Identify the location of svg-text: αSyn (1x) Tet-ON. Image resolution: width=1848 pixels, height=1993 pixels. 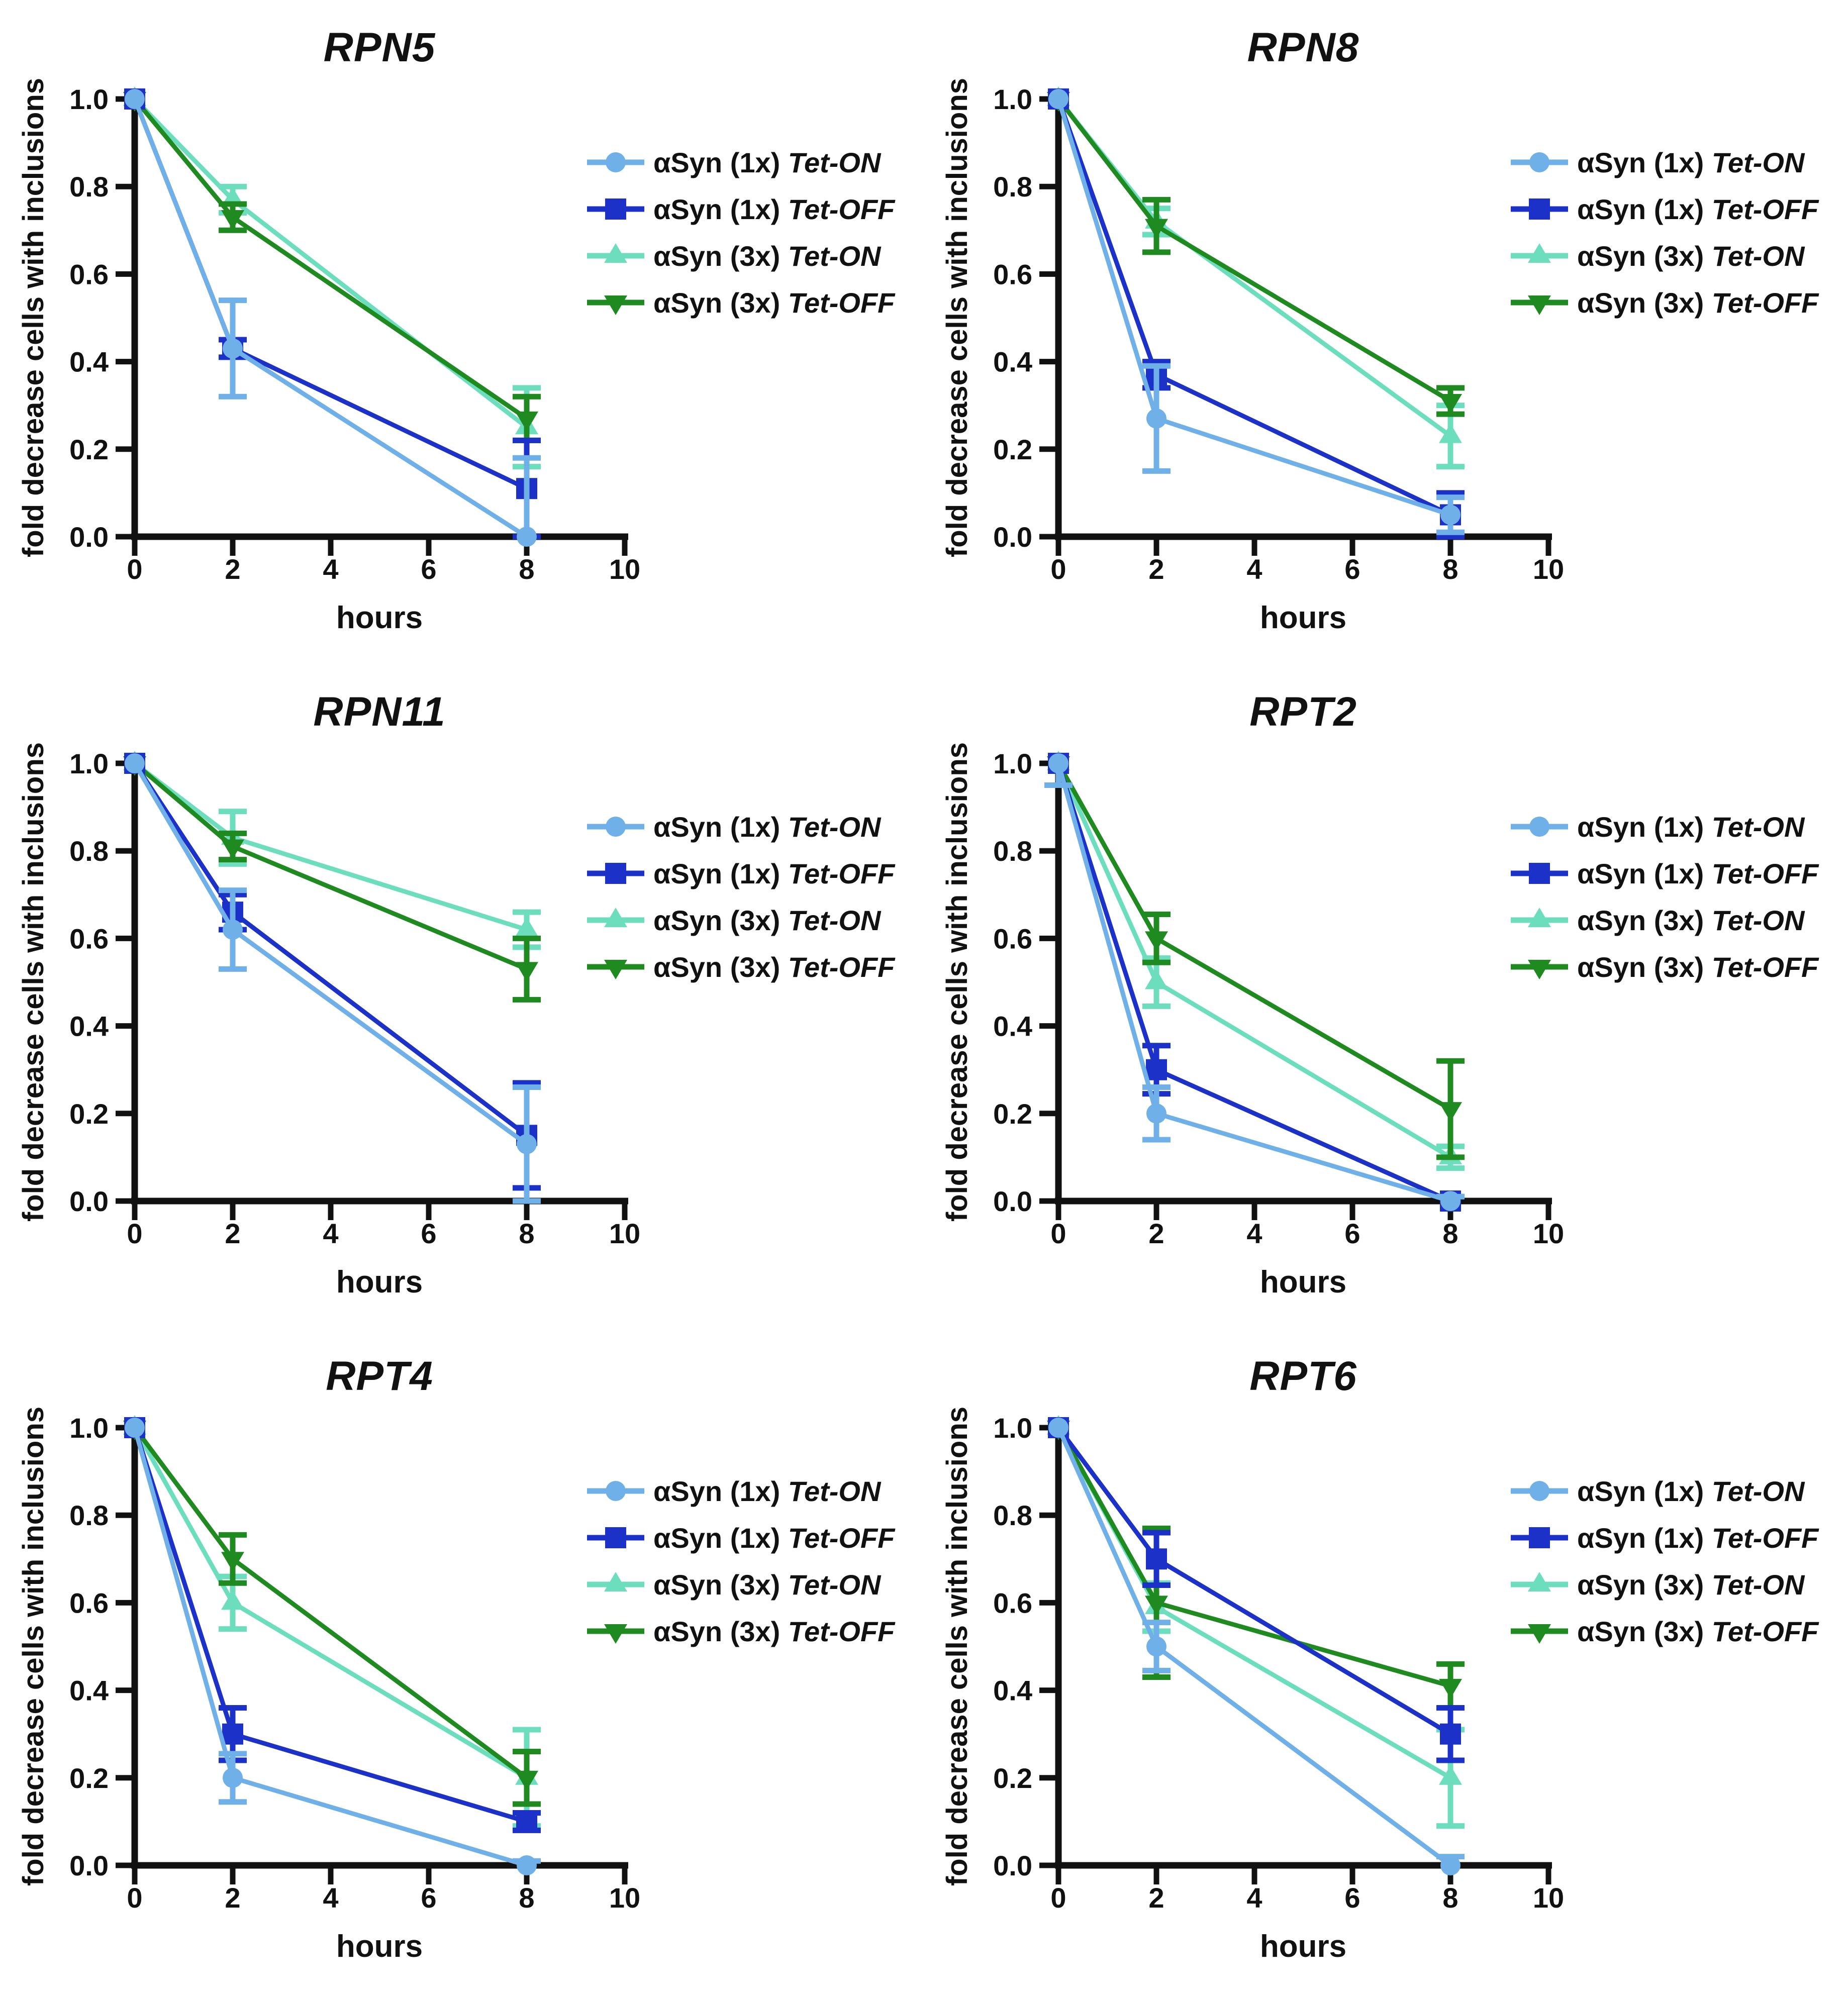
(1691, 162).